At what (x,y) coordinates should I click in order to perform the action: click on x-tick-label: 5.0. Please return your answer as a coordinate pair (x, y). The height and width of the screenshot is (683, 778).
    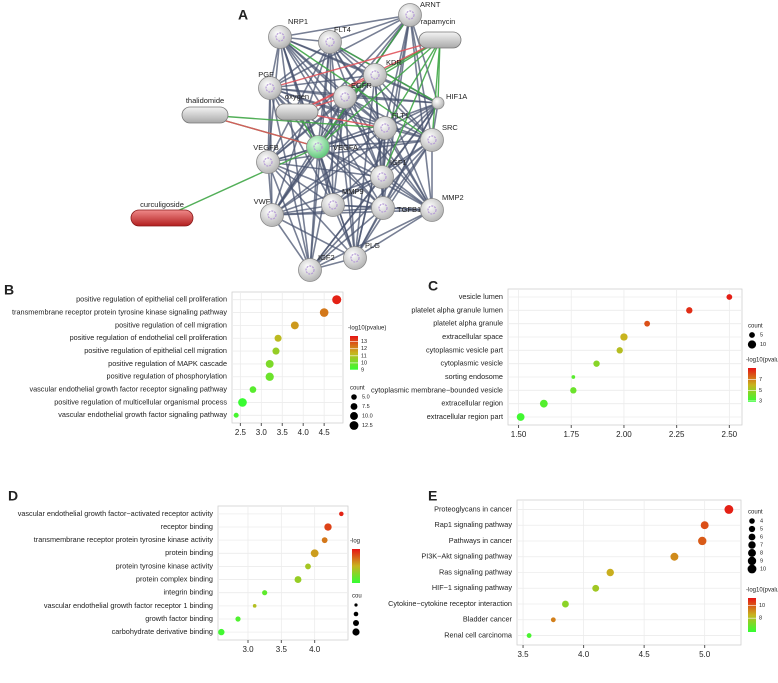
    Looking at the image, I should click on (705, 654).